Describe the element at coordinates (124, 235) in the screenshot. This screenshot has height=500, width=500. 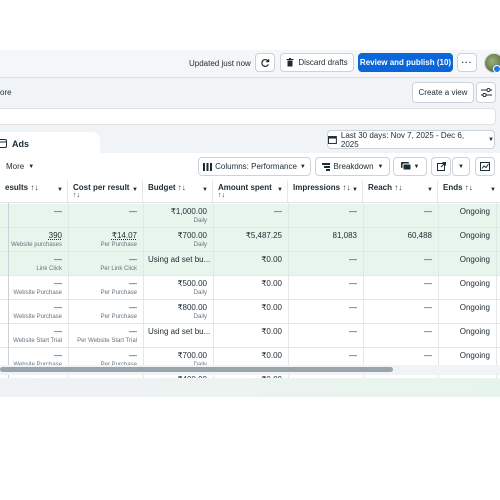
I see `cost-cell: ₹14.07` at that location.